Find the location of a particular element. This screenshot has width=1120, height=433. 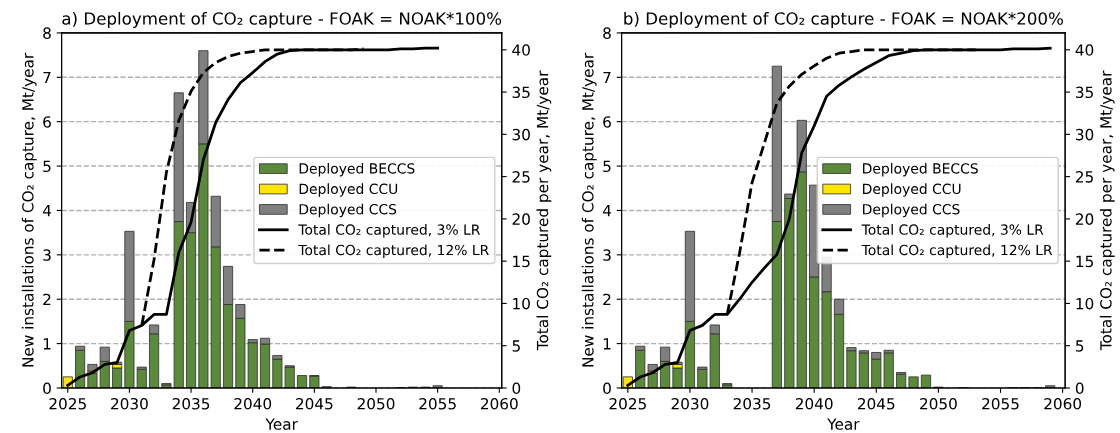

chart-title: a) Deployment of CO₂ capture - FOAK = NOAK*100% is located at coordinates (282, 20).